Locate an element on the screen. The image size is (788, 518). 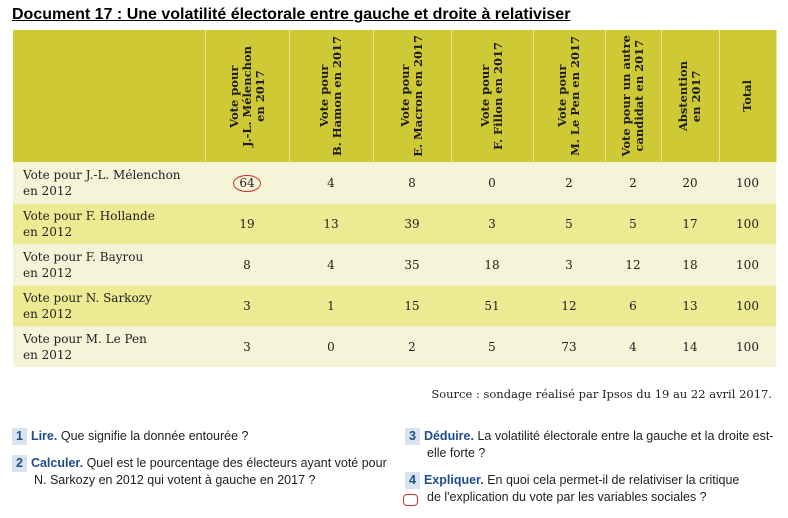
table-corner-cell is located at coordinates (109, 96).